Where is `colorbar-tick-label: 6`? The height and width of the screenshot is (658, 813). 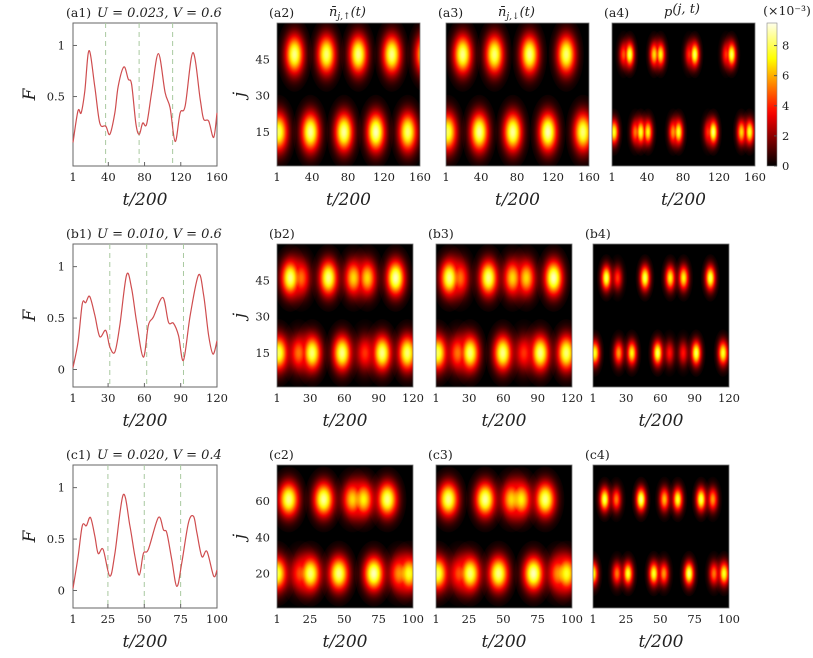
colorbar-tick-label: 6 is located at coordinates (785, 76).